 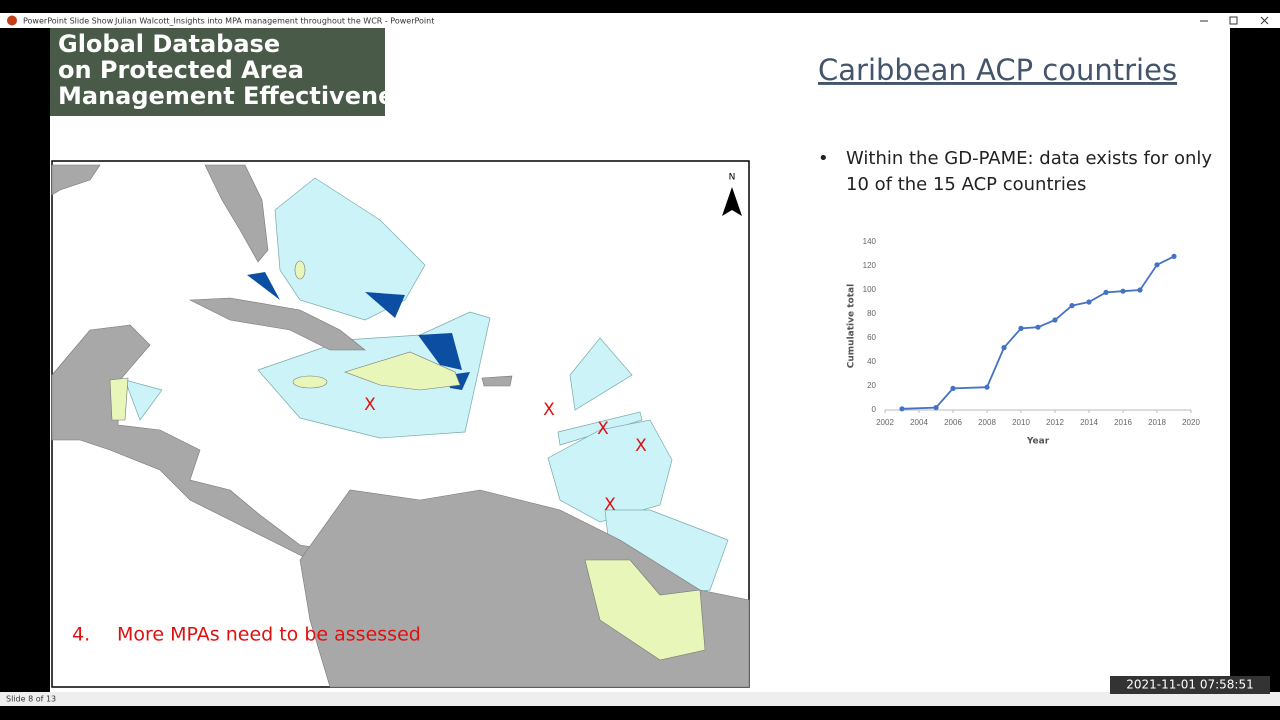 I want to click on x-tick-label: 2014, so click(x=1089, y=422).